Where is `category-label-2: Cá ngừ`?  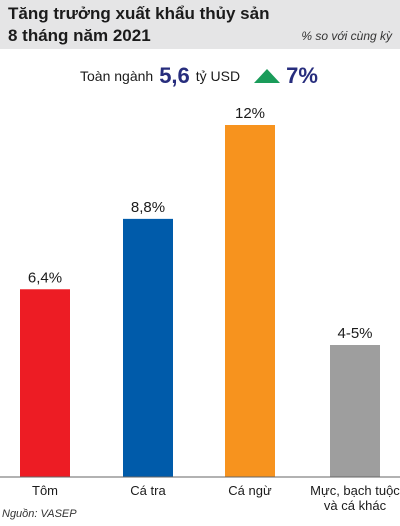
category-label-2: Cá ngừ is located at coordinates (250, 490).